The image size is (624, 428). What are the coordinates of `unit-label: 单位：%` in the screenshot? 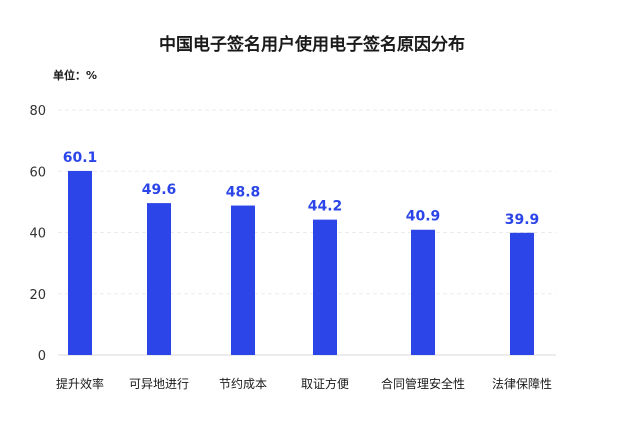 It's located at (75, 75).